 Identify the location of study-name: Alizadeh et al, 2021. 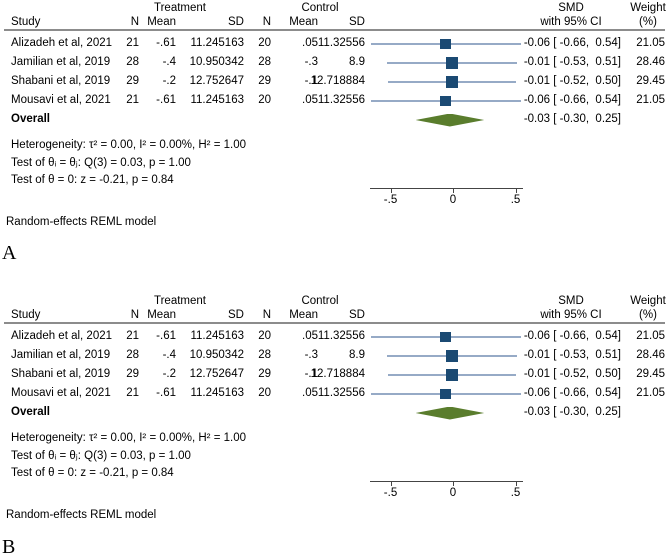
(62, 43).